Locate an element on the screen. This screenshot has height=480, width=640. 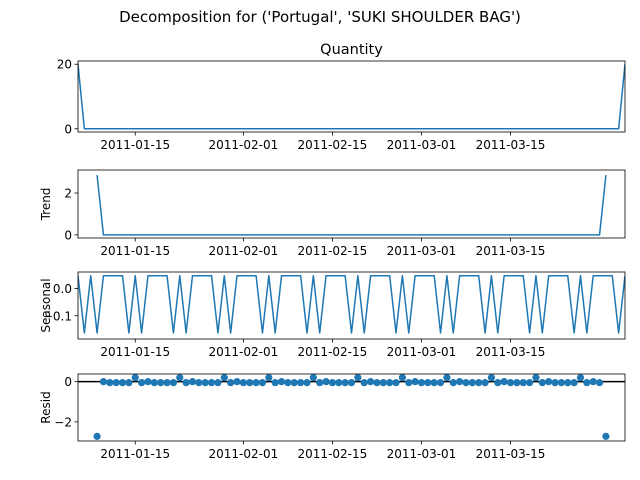
seasonal-frame is located at coordinates (351, 305).